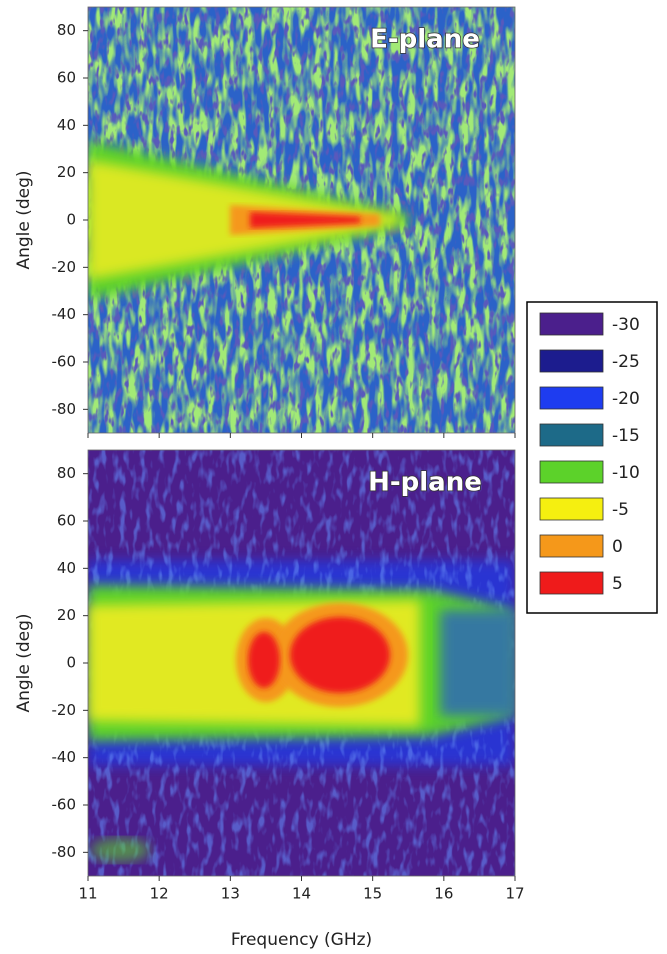 The image size is (667, 954). Describe the element at coordinates (620, 510) in the screenshot. I see `legend-label: -5` at that location.